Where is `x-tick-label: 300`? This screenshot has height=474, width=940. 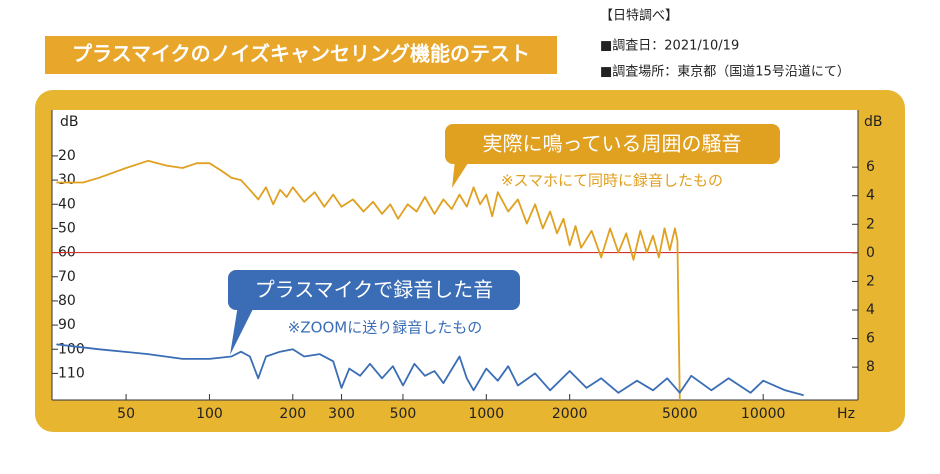
x-tick-label: 300 is located at coordinates (341, 414).